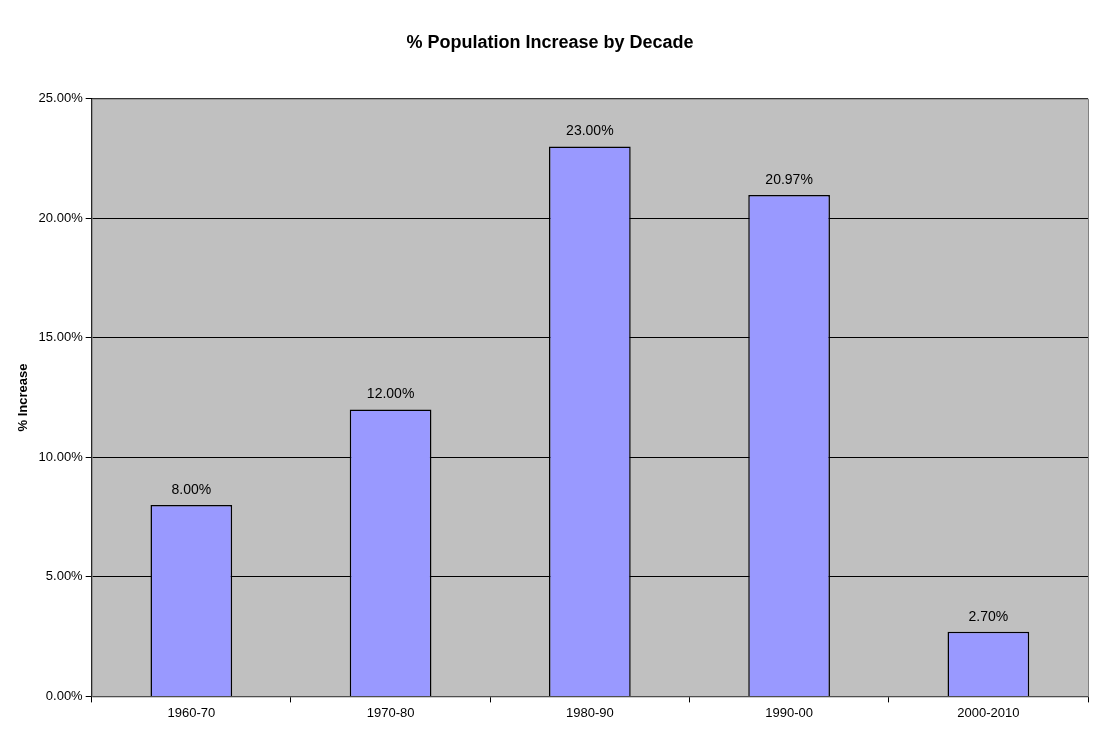  I want to click on y-tick-label: 10.00%, so click(61, 456).